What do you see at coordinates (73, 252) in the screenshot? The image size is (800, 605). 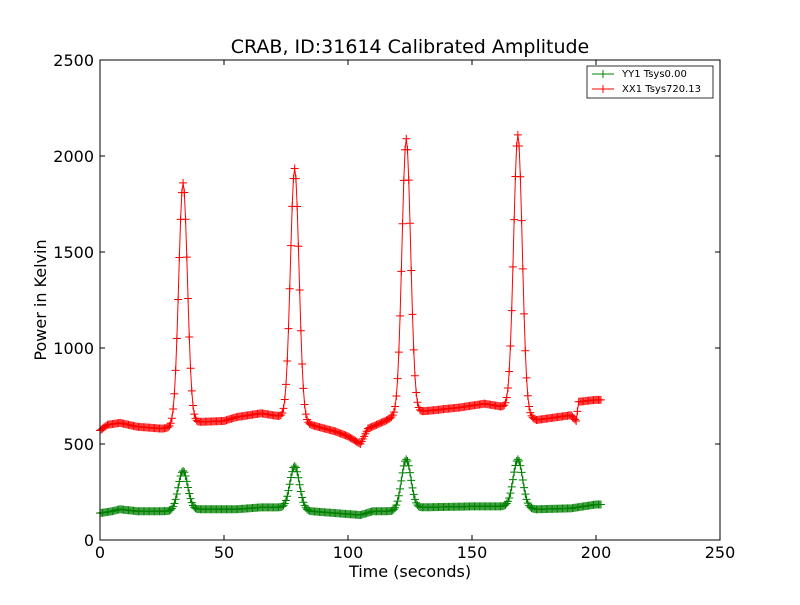 I see `y-tick-label: 1500` at bounding box center [73, 252].